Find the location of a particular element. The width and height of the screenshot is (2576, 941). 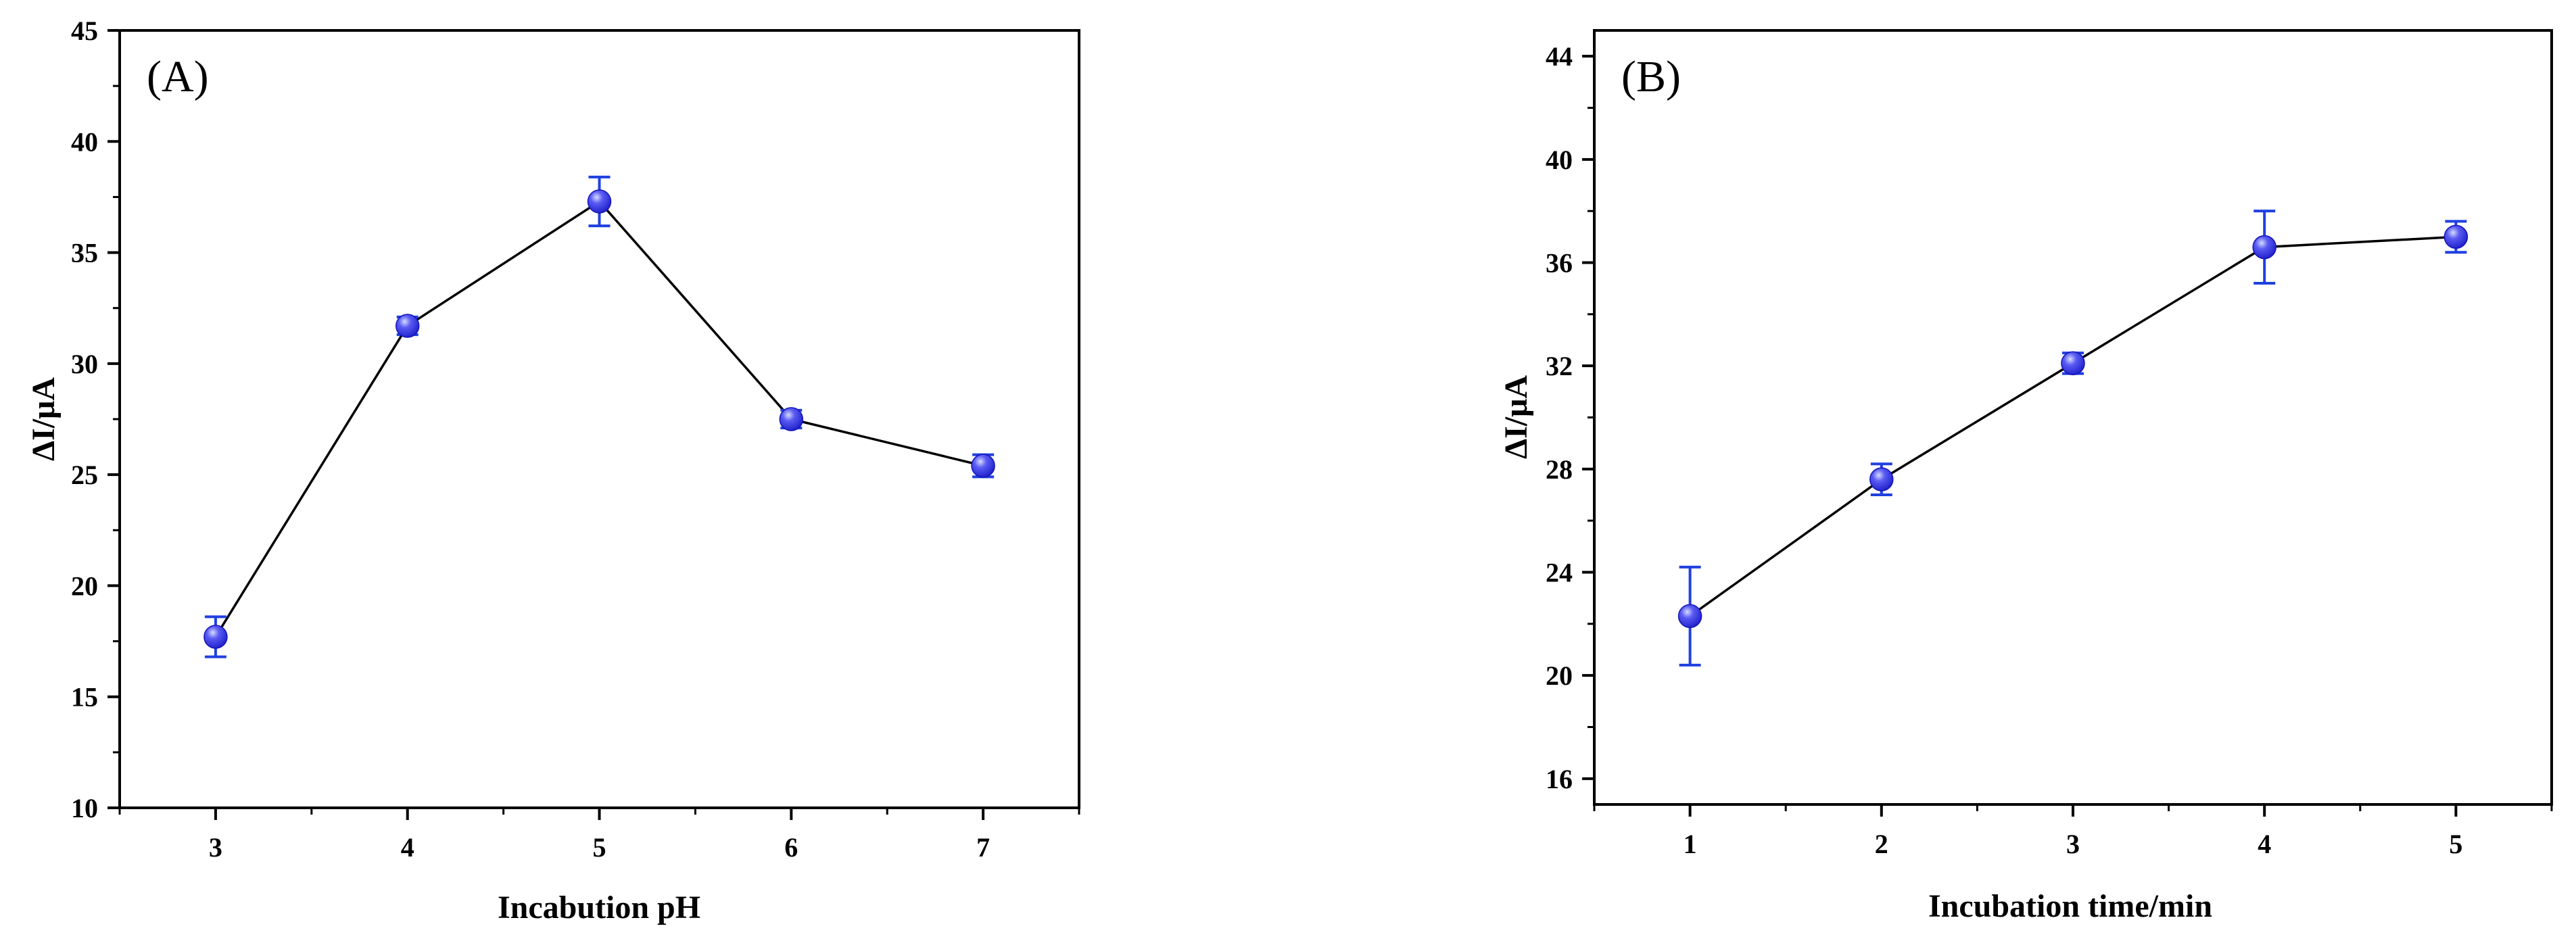

y-tick-label: 35 is located at coordinates (84, 253).